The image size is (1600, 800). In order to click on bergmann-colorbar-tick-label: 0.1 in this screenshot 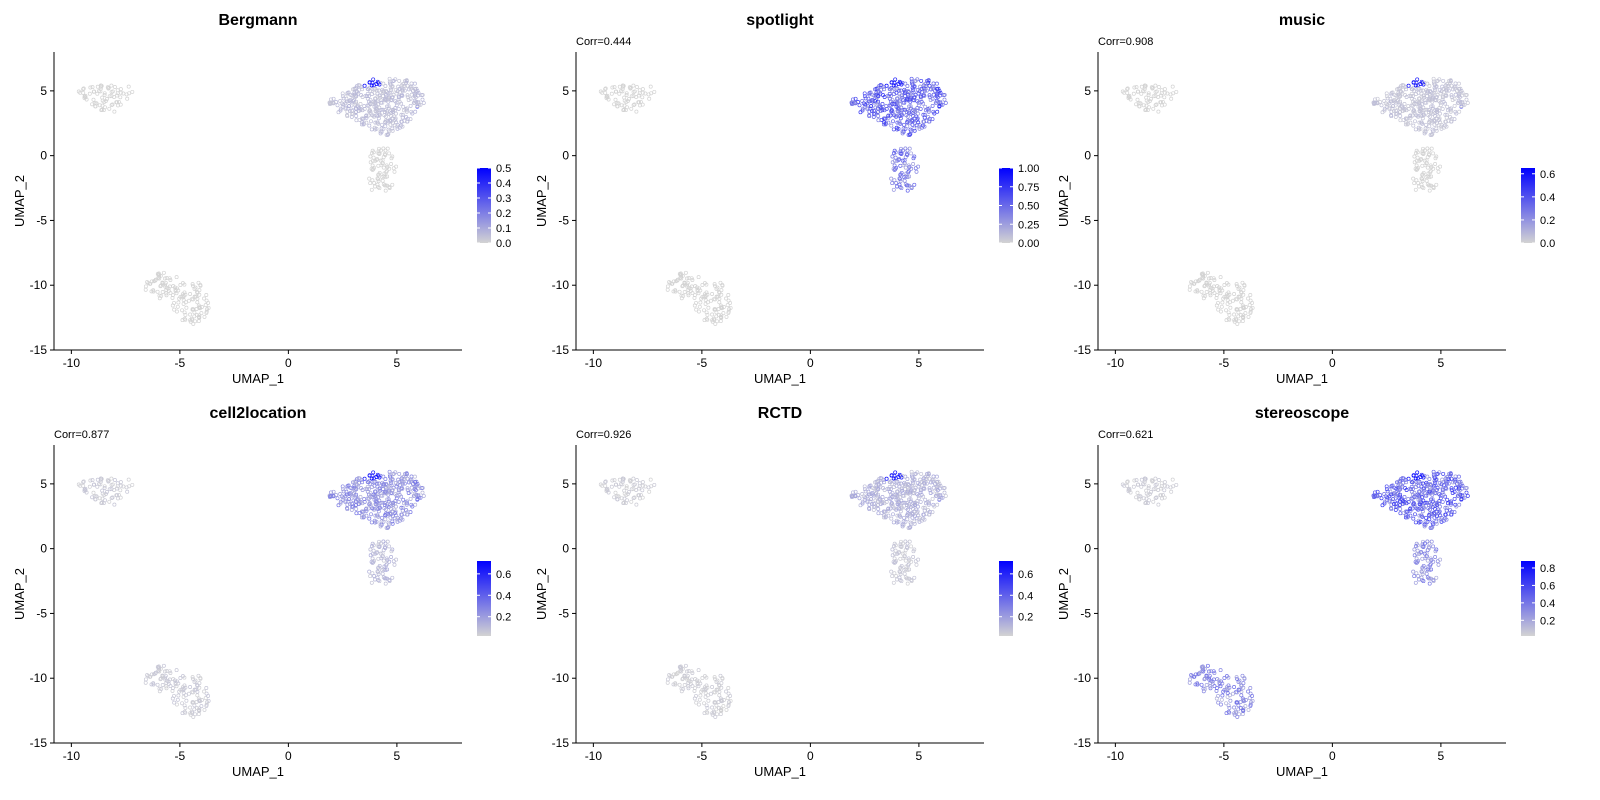, I will do `click(503, 229)`.